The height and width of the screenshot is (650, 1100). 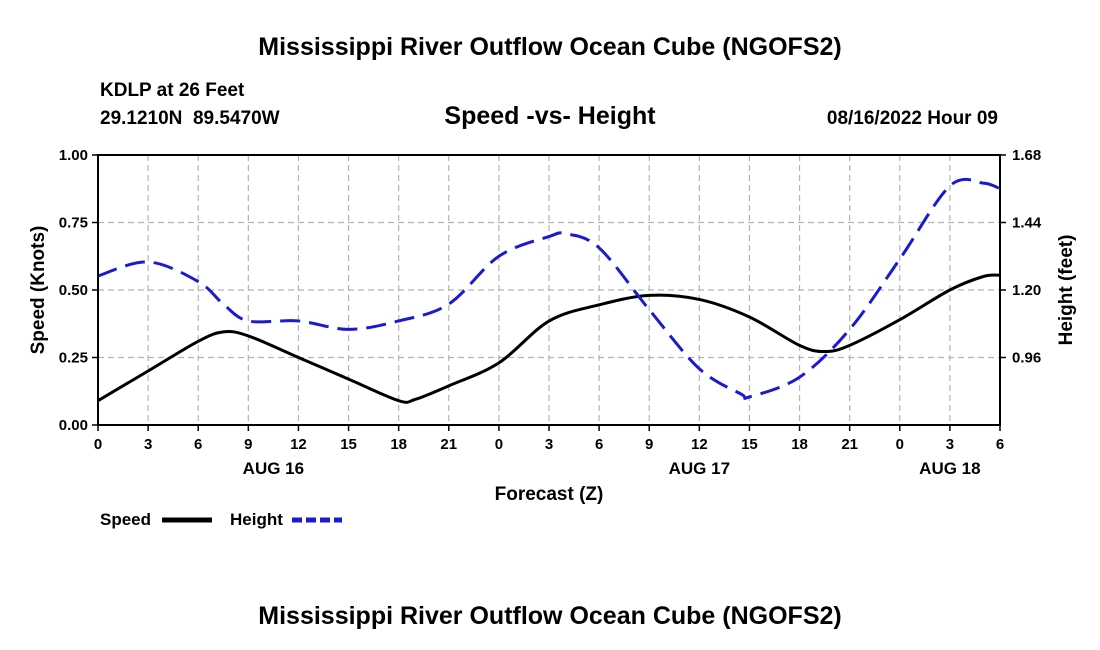 What do you see at coordinates (1026, 358) in the screenshot?
I see `y-tick-label-right: 0.96` at bounding box center [1026, 358].